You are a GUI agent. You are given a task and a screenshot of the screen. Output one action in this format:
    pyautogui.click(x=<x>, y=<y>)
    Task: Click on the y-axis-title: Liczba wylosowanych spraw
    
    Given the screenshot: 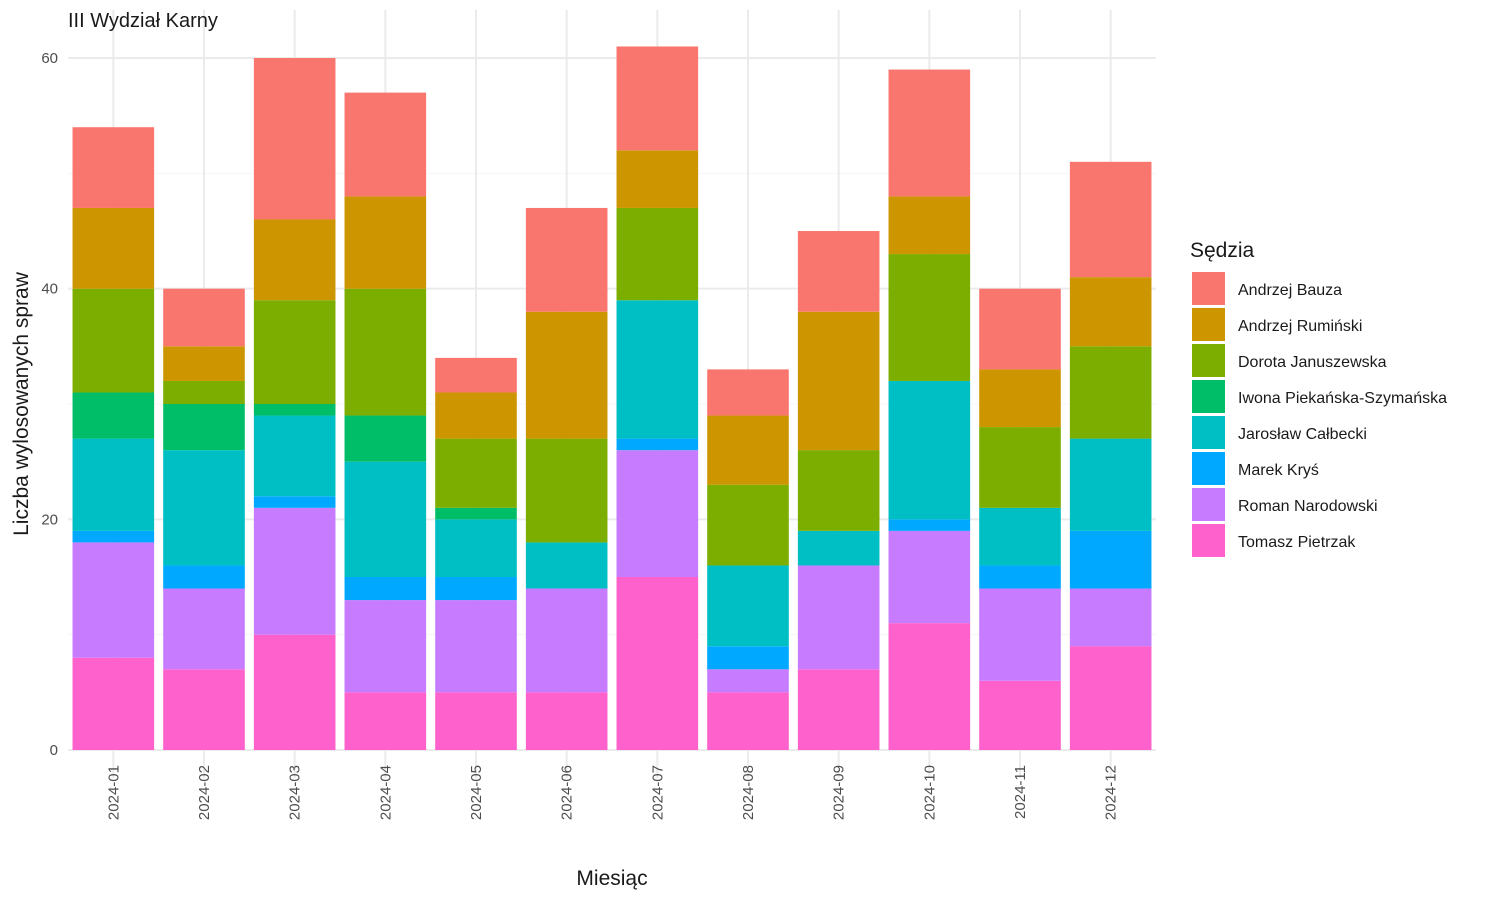 What is the action you would take?
    pyautogui.click(x=21, y=403)
    